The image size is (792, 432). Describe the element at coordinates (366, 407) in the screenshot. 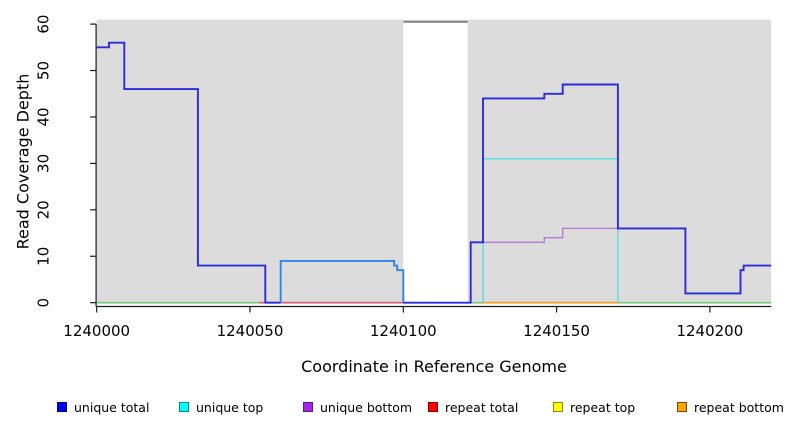

I see `legend-label: unique bottom` at that location.